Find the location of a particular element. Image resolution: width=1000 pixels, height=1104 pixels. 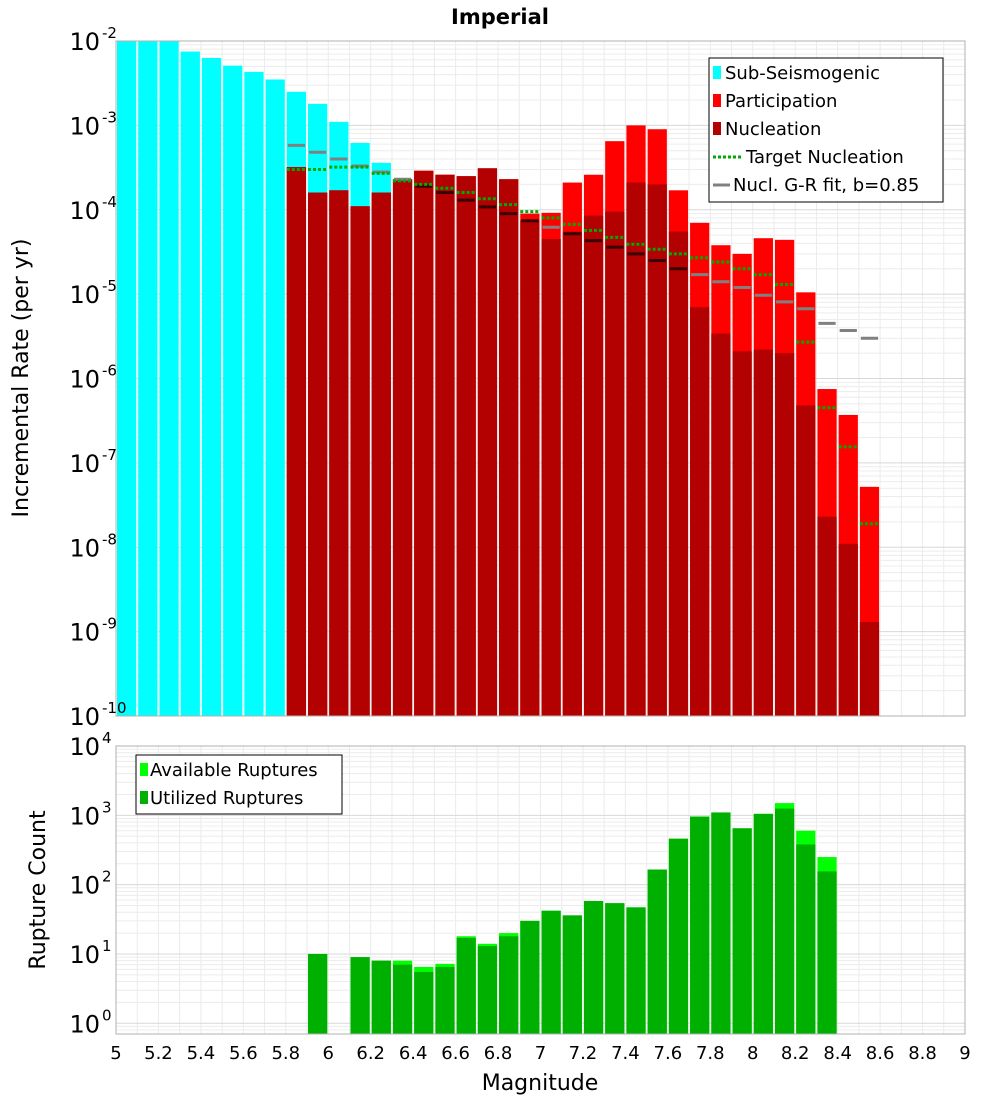

legend-swatch-utilized-ruptures is located at coordinates (144, 797).